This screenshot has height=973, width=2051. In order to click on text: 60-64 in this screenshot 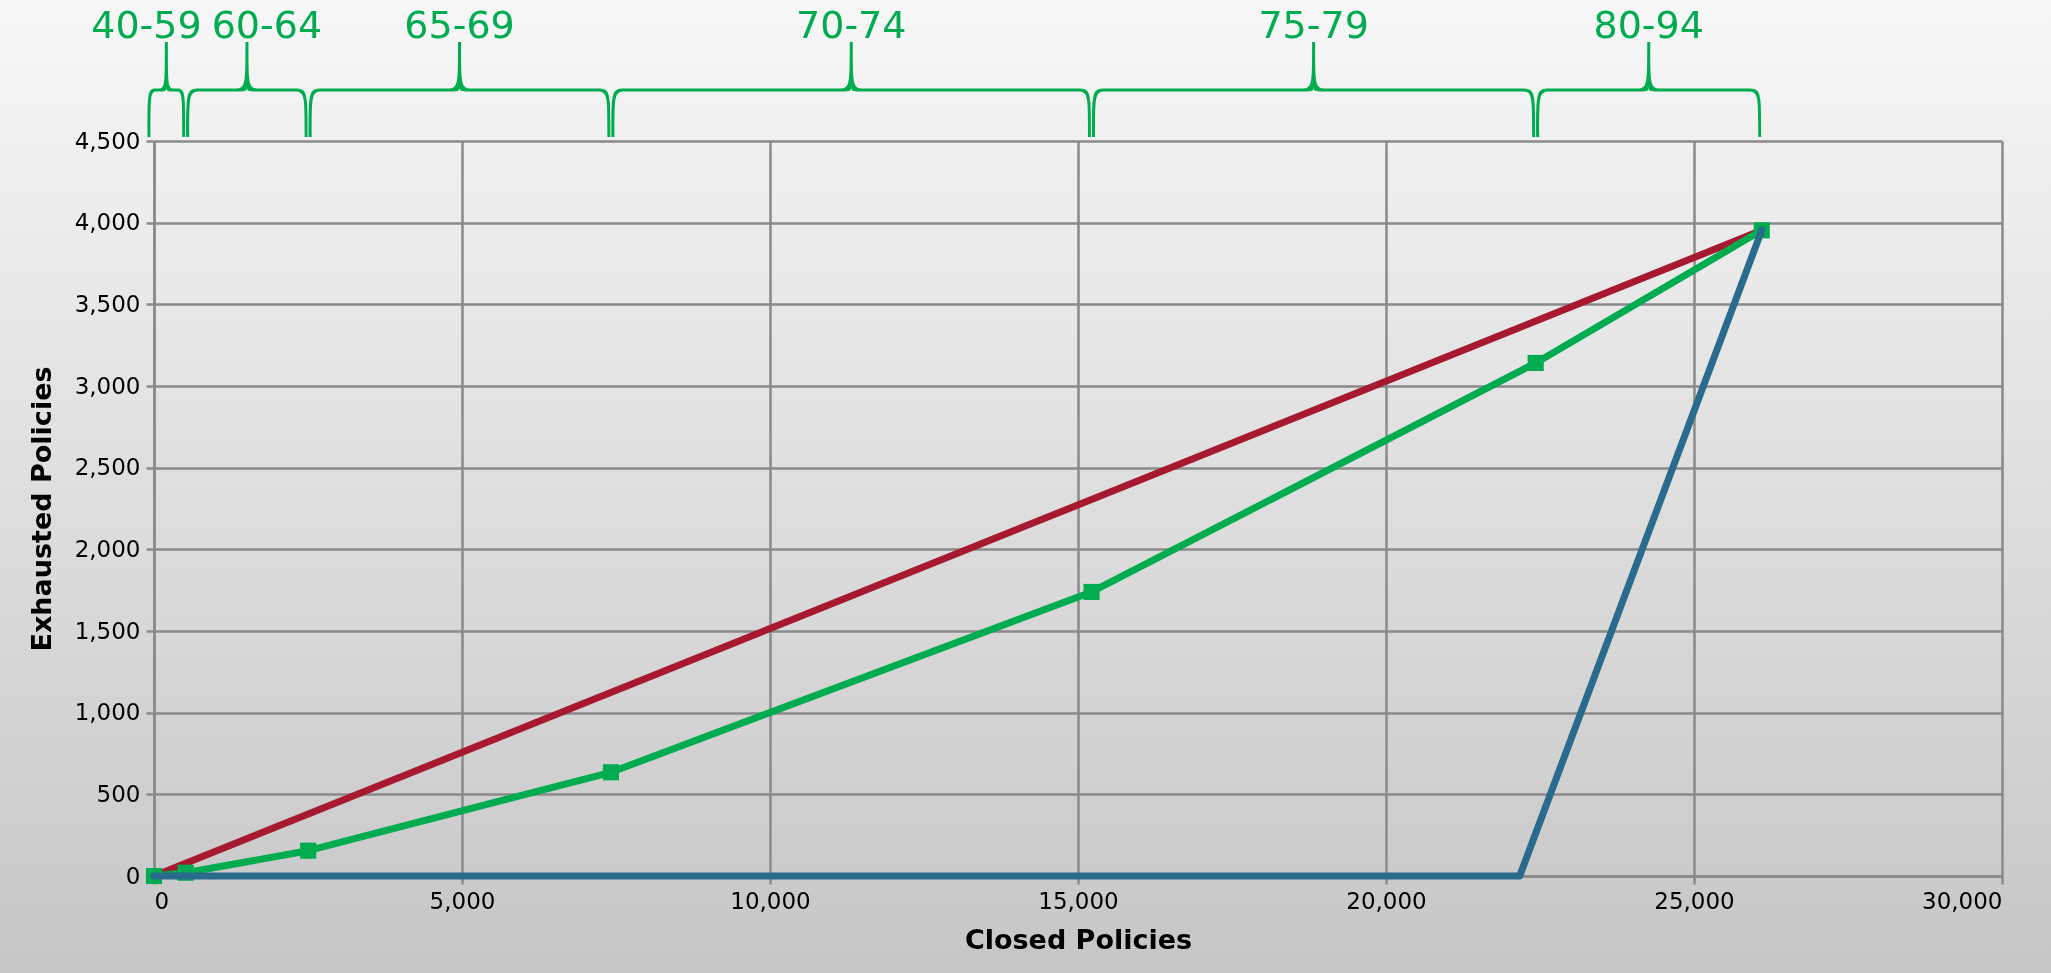, I will do `click(267, 25)`.